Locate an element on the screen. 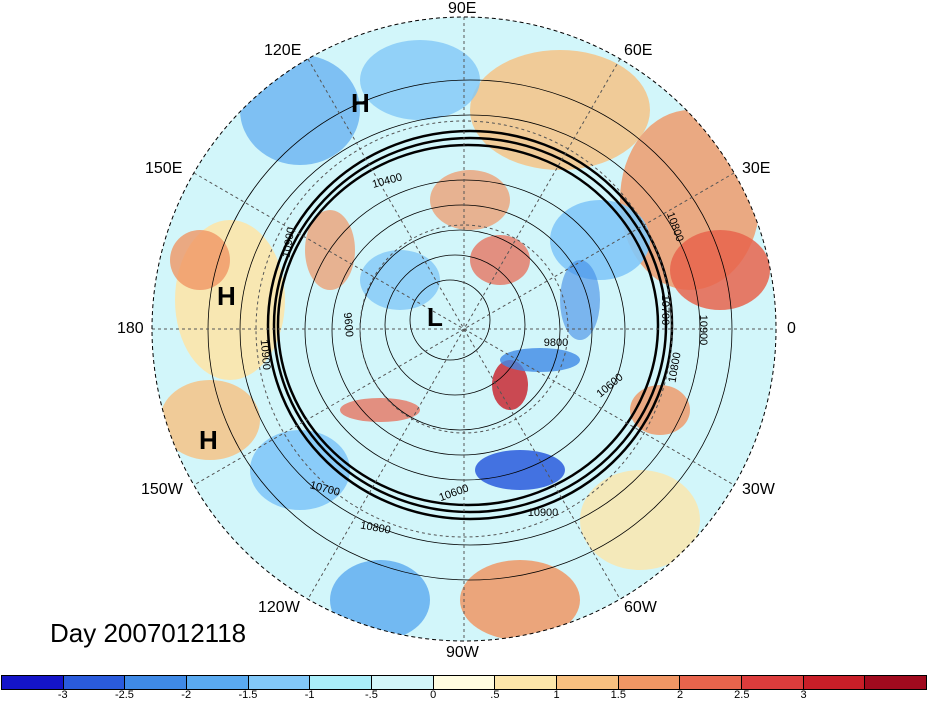 The image size is (928, 702). colorbar-tick-label: -2.5 is located at coordinates (124, 695).